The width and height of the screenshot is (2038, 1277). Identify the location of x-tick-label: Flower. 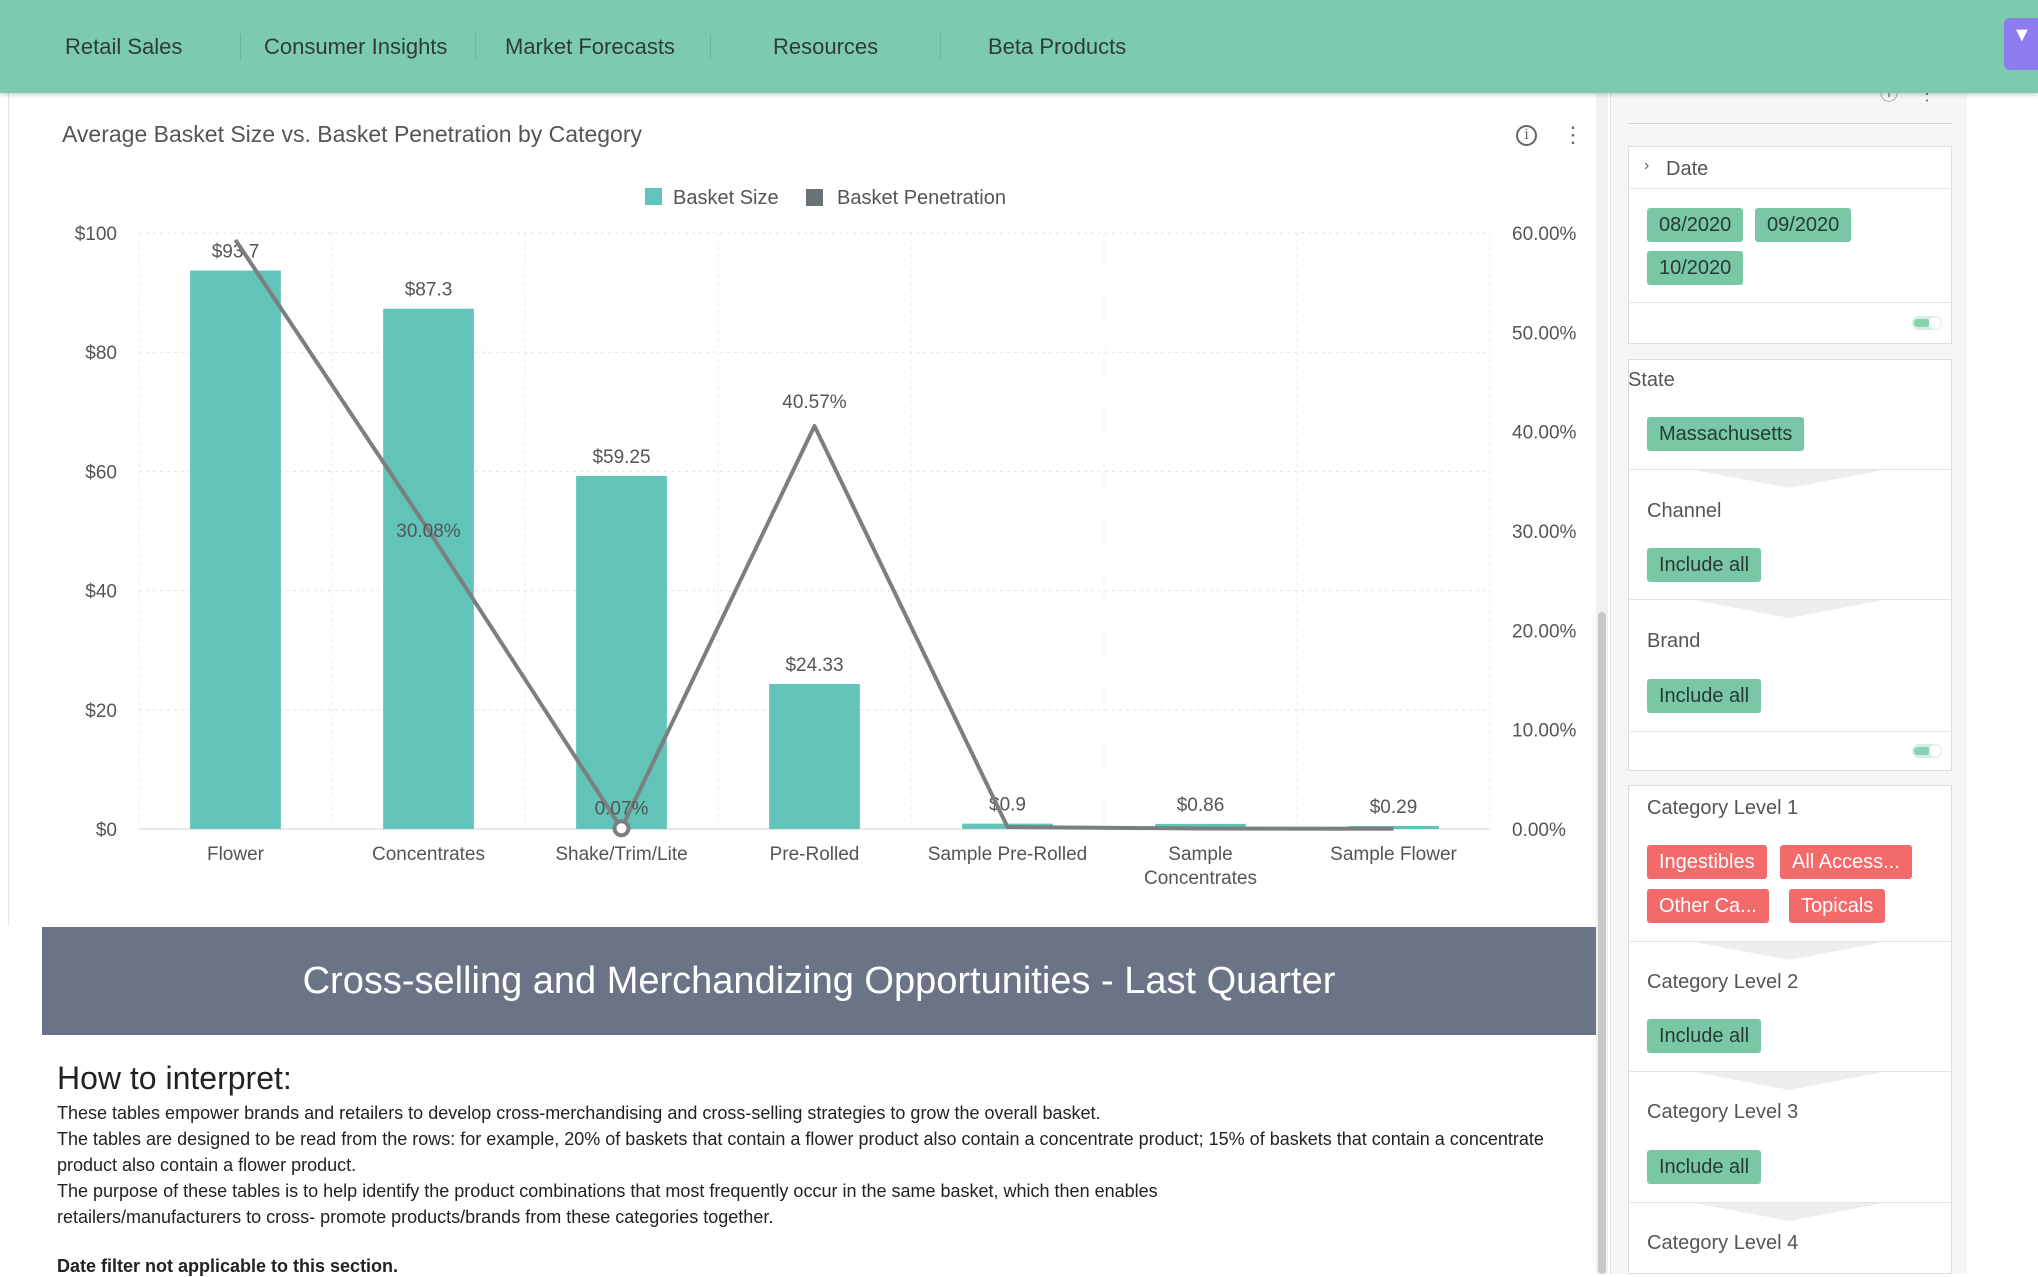
(236, 854).